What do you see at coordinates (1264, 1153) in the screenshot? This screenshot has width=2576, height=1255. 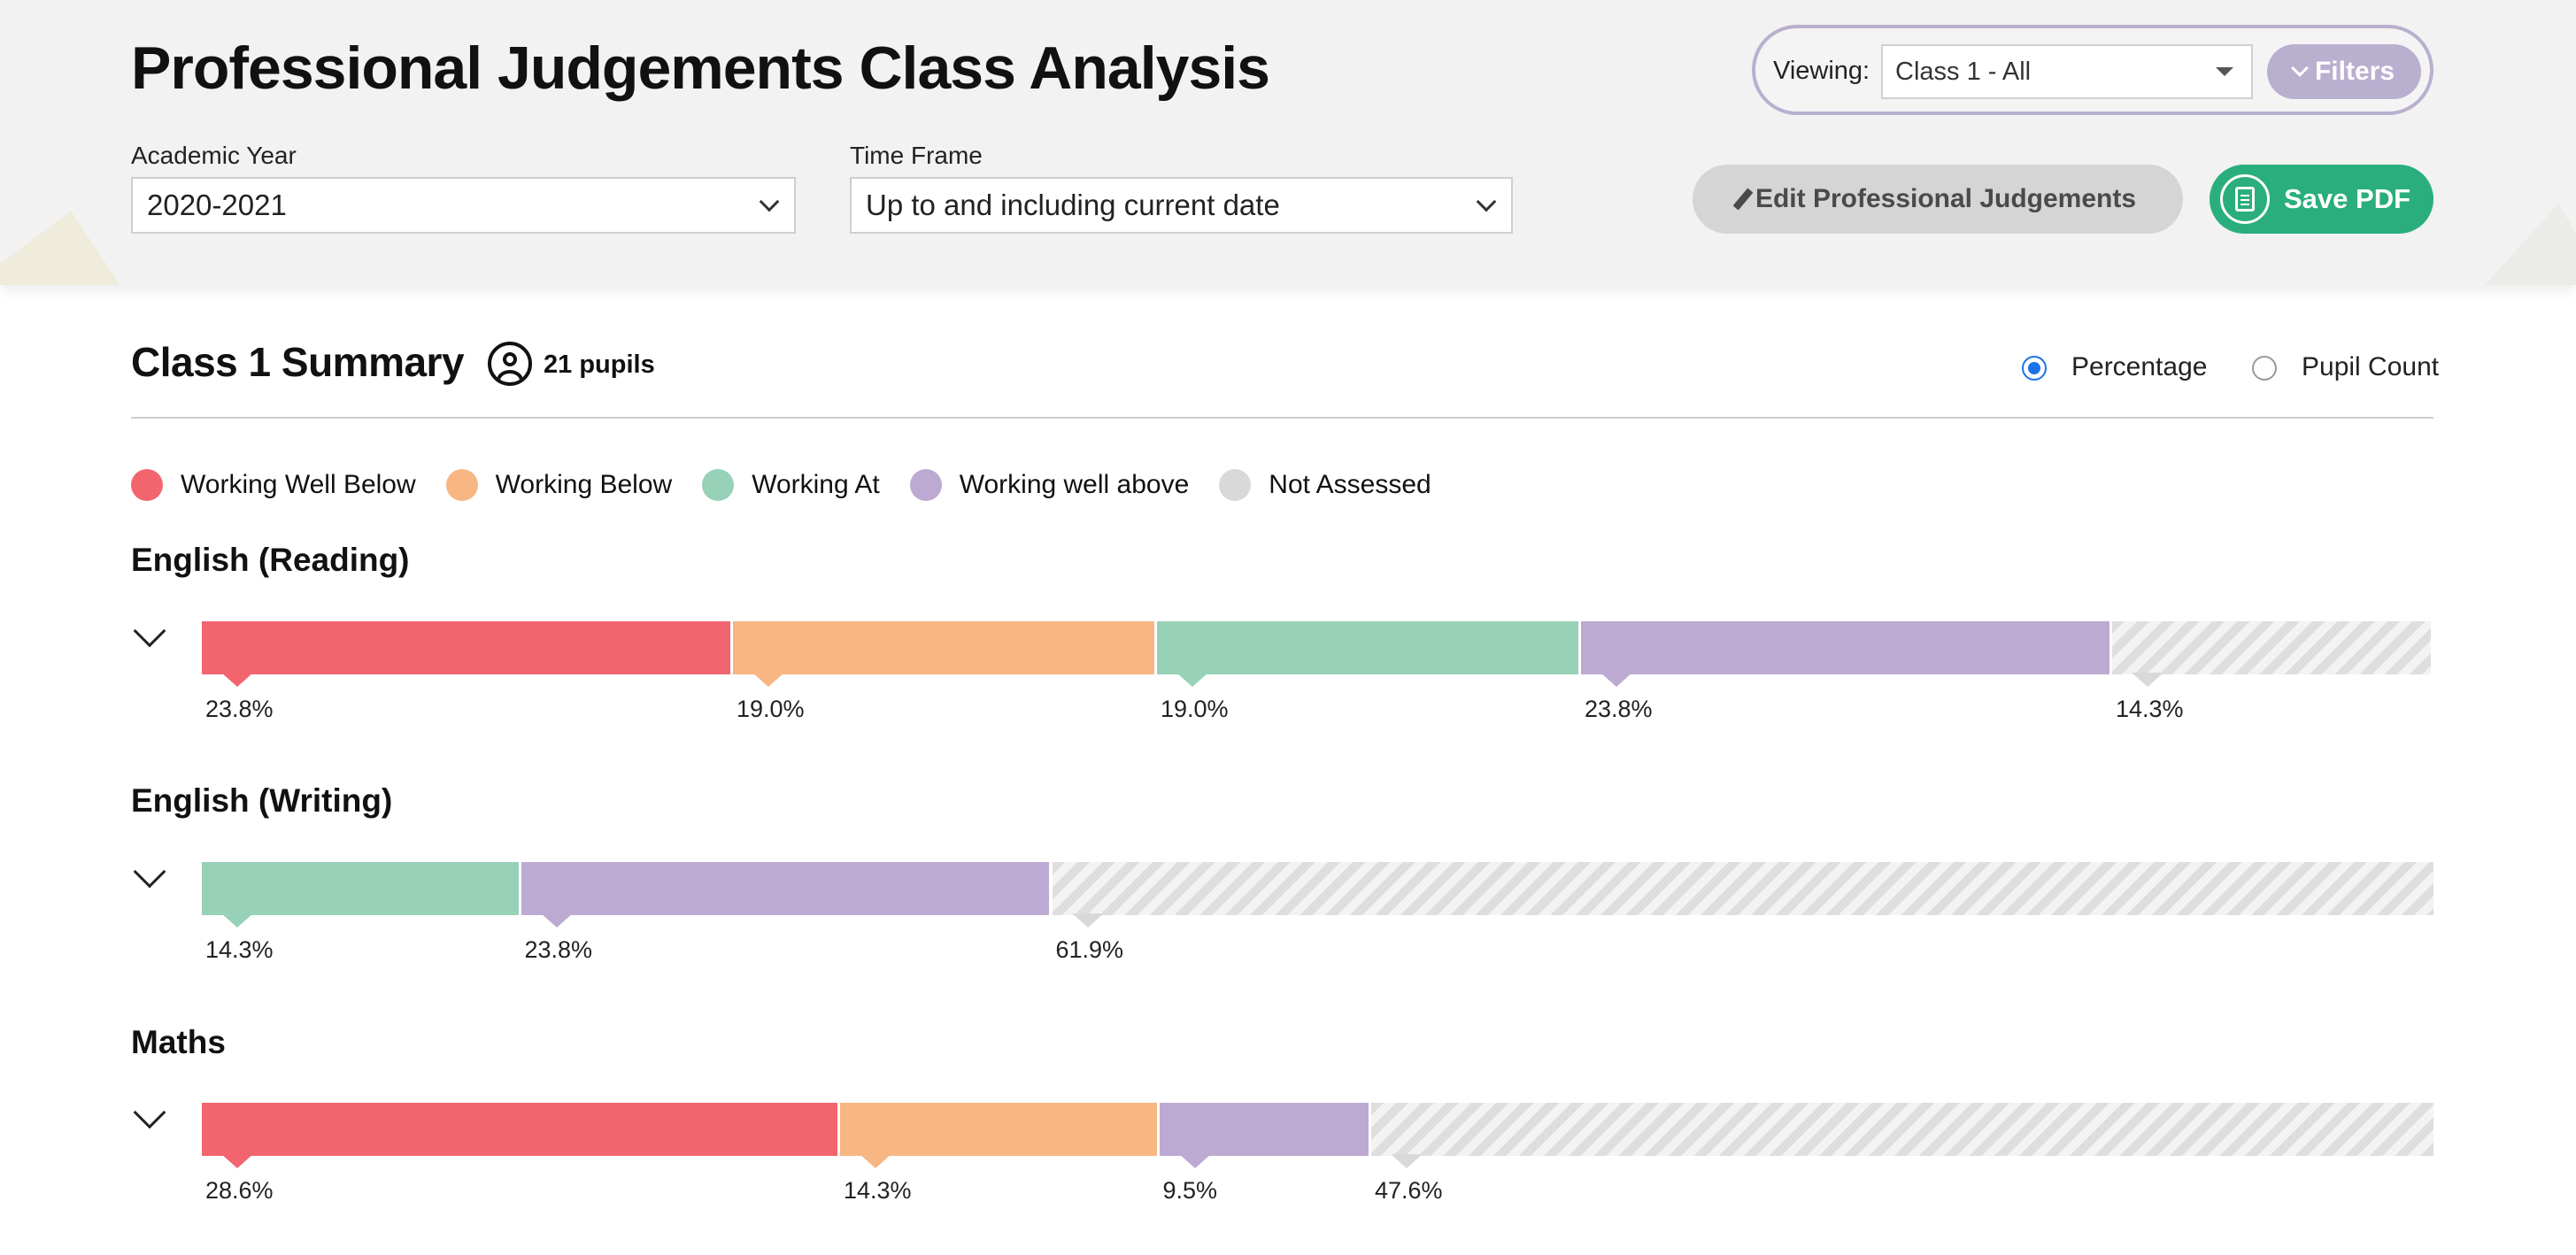 I see `bar-segment-wwa: 9.5%` at bounding box center [1264, 1153].